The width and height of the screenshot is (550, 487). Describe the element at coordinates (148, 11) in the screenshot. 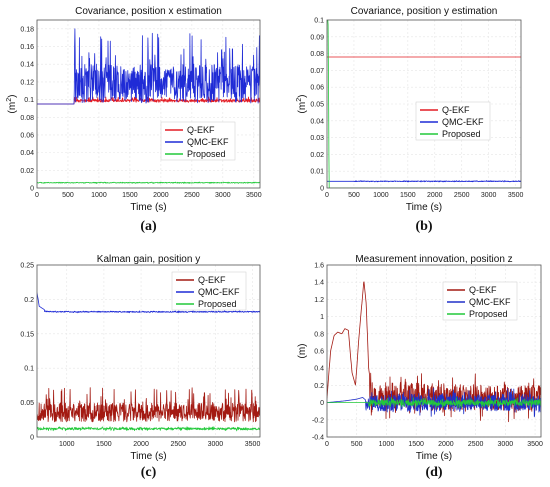

I see `chart-title: Covariance, position x estimation` at that location.